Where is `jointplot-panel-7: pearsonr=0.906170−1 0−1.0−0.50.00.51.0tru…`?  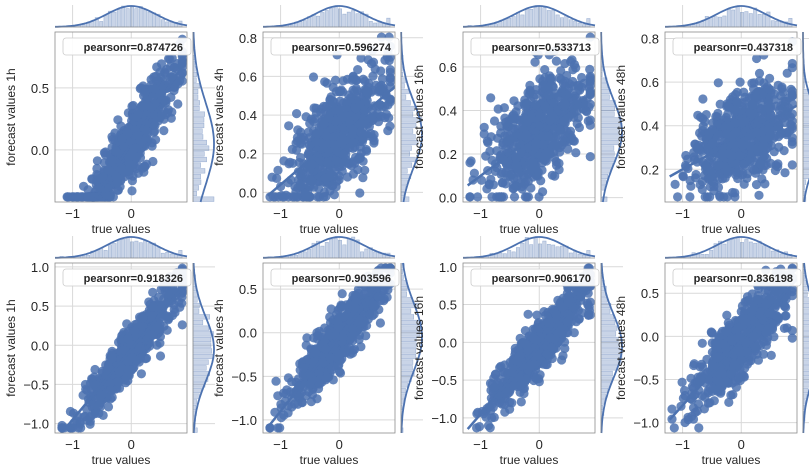
jointplot-panel-7: pearsonr=0.906170−1 0−1.0−0.50.00.51.0tru… is located at coordinates (517, 351).